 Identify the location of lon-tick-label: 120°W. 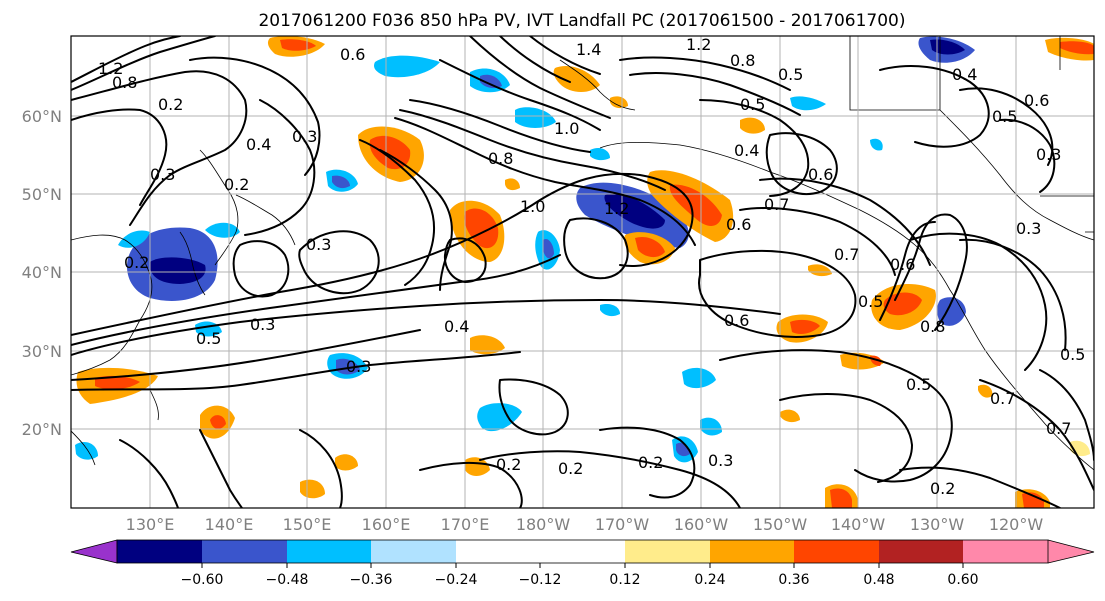
(1016, 524).